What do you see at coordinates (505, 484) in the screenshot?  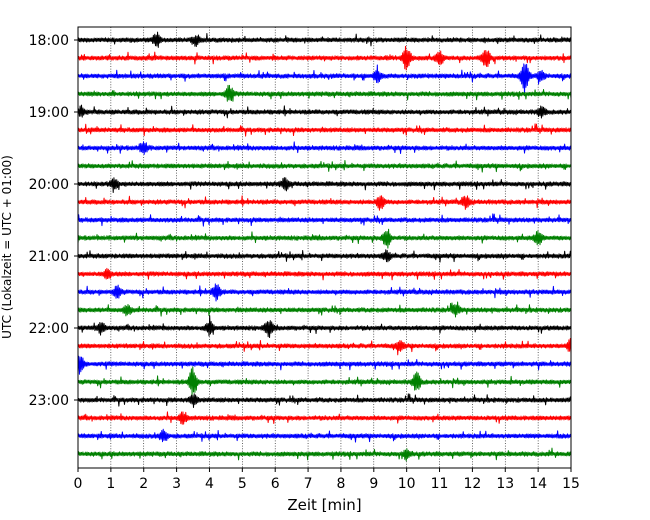 I see `x-tick-label: 13` at bounding box center [505, 484].